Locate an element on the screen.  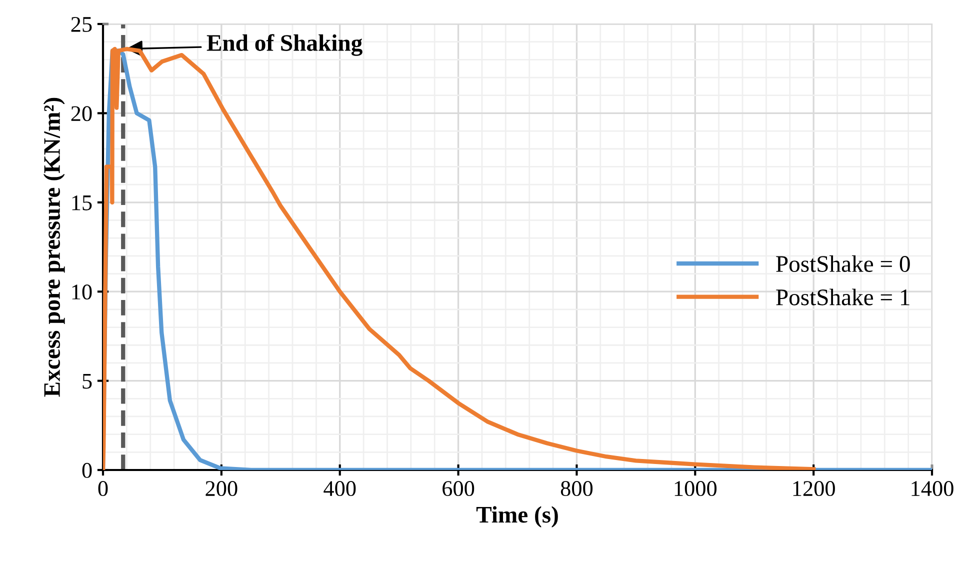
x-tick-label: 1400 is located at coordinates (933, 488).